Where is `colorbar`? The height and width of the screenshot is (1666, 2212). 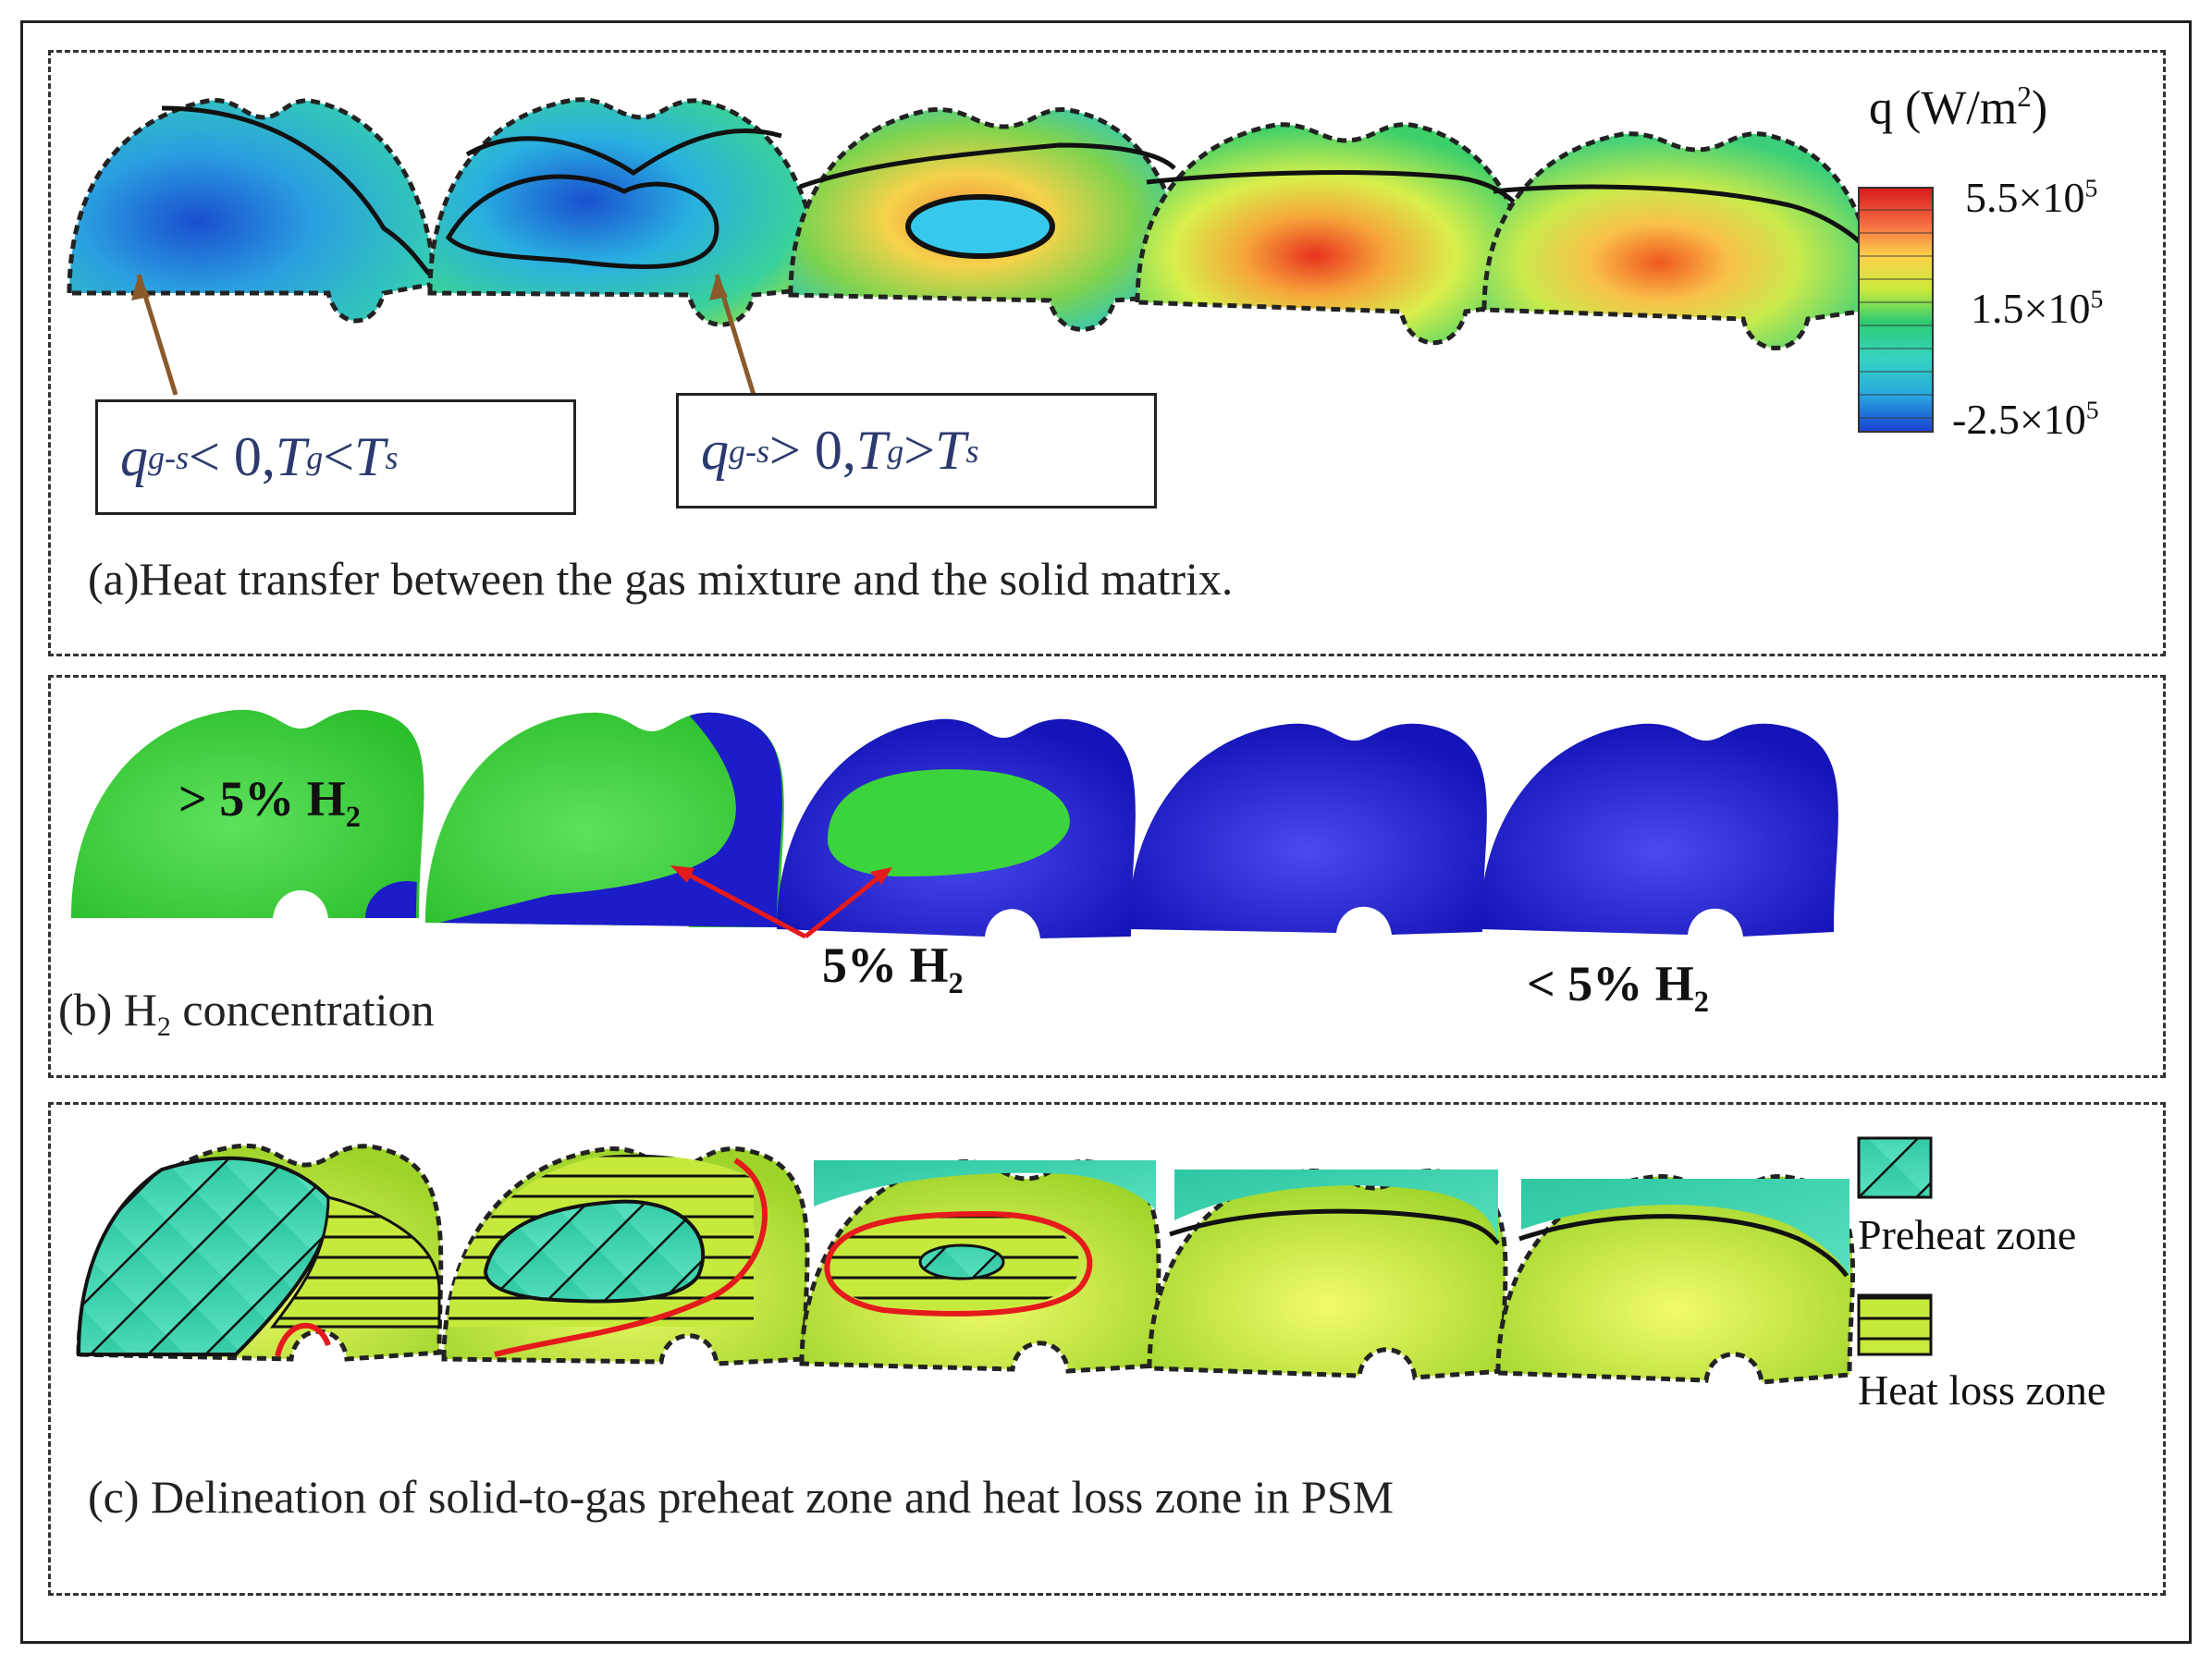
colorbar is located at coordinates (1896, 310).